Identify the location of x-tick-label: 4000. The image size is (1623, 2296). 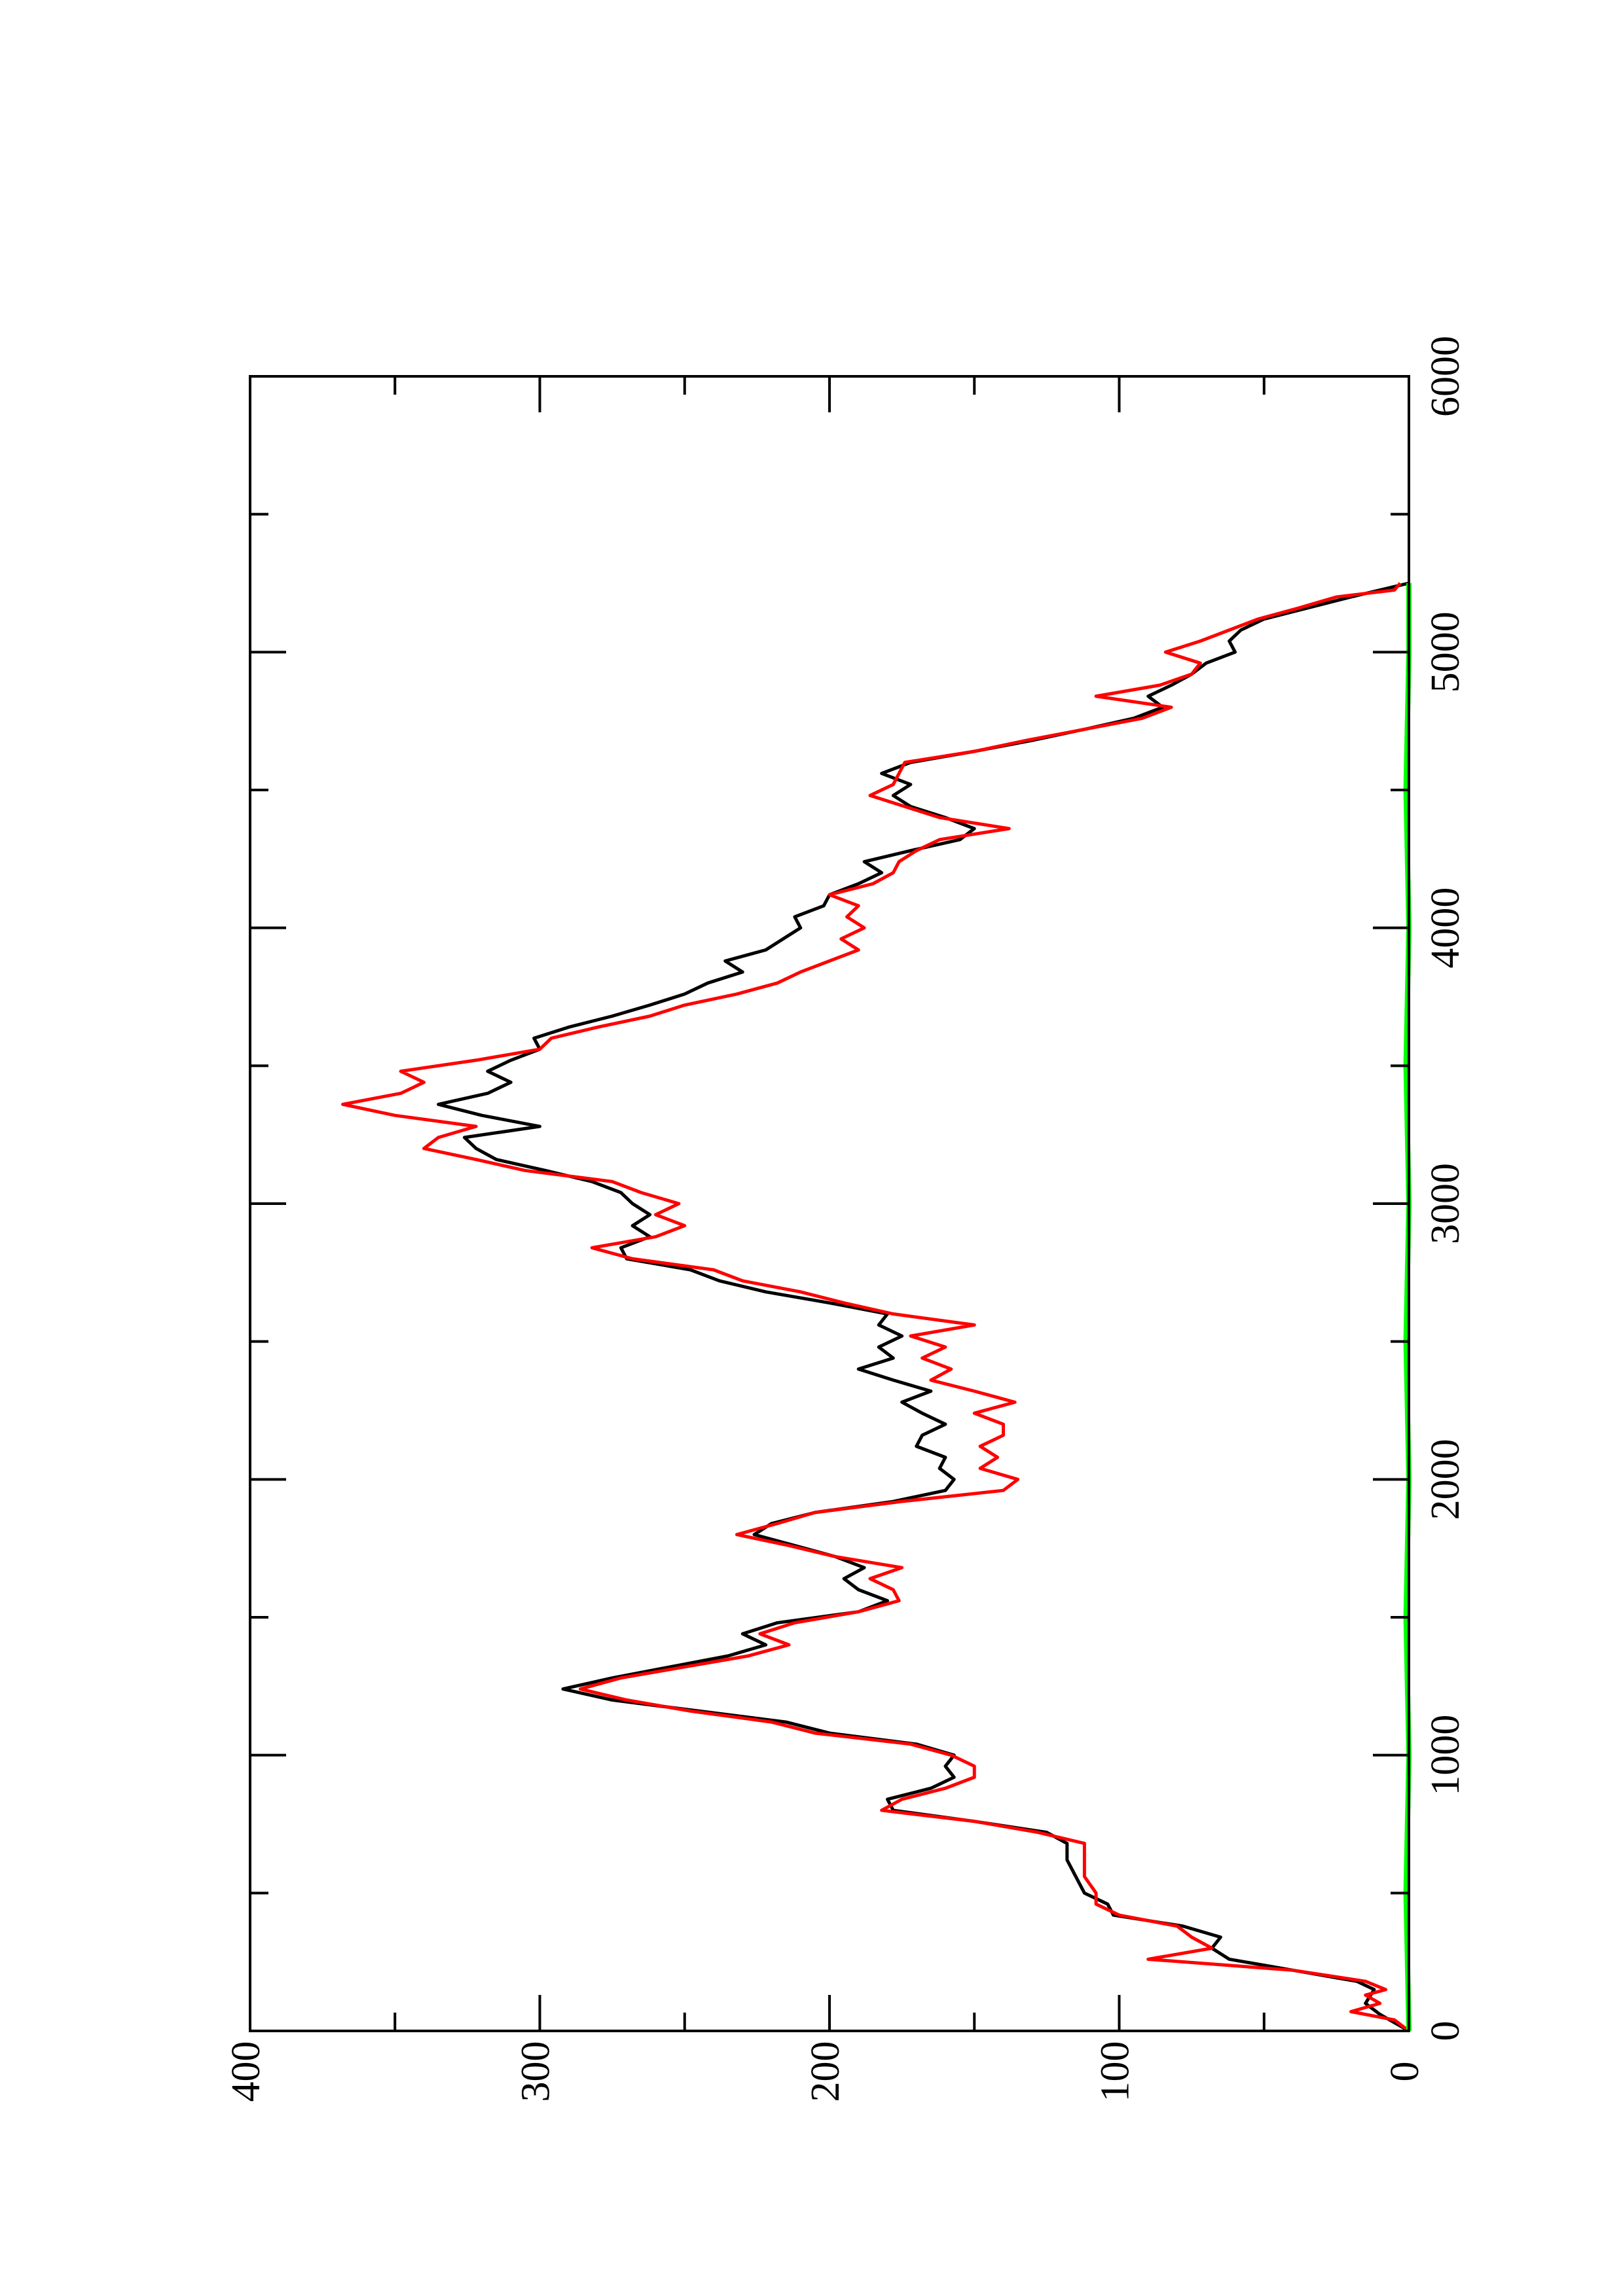
(1445, 928).